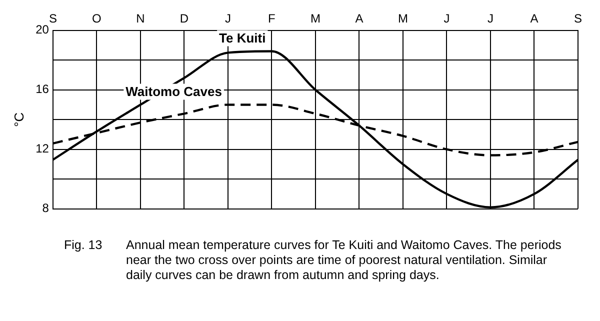 This screenshot has height=321, width=600. Describe the element at coordinates (140, 19) in the screenshot. I see `x-tick-label: N` at that location.